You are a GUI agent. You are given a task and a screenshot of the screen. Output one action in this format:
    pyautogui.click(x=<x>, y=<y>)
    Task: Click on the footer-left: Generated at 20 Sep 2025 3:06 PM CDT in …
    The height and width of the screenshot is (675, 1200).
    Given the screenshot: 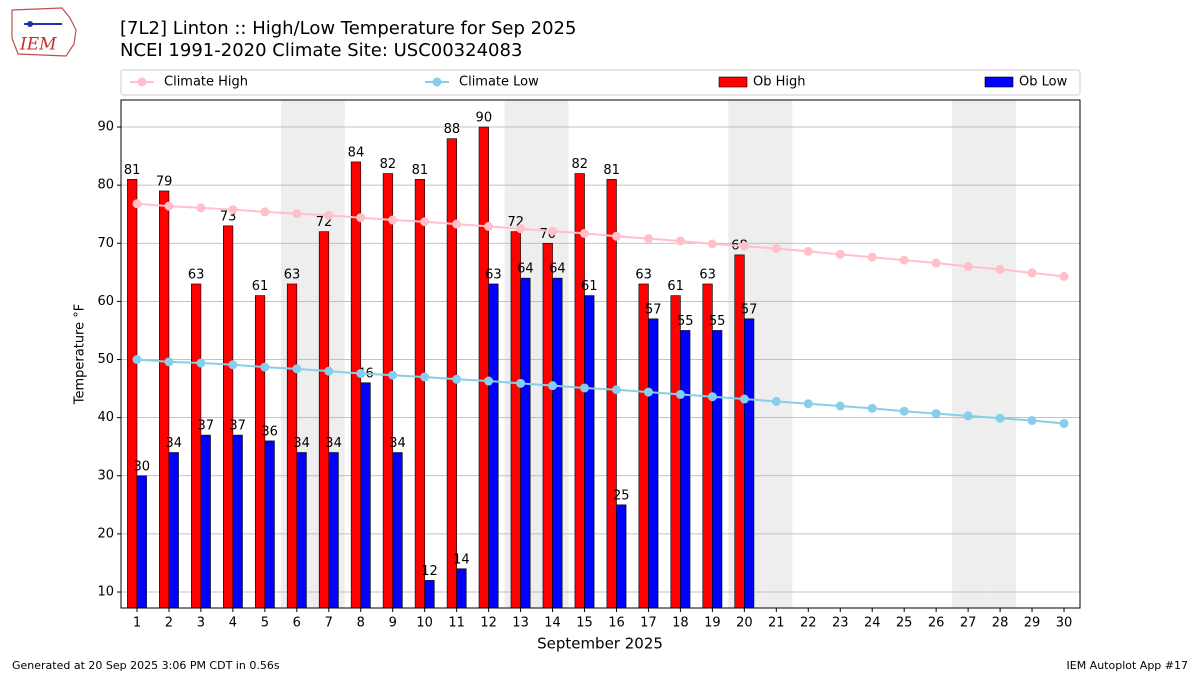 What is the action you would take?
    pyautogui.click(x=146, y=665)
    